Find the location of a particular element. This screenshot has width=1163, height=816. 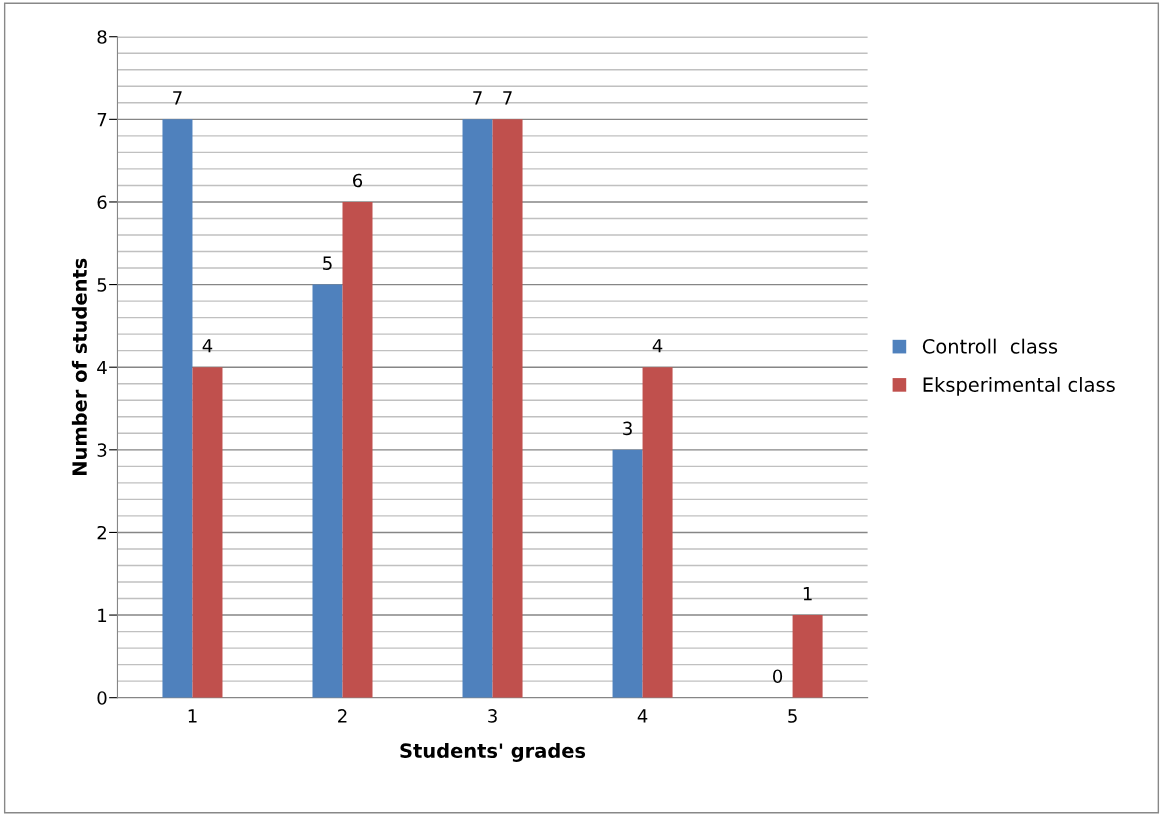

x-tick-label: 3 is located at coordinates (492, 716).